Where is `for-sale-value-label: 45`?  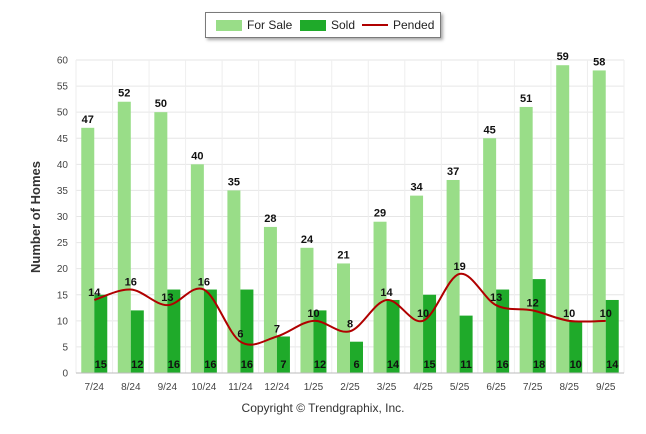 for-sale-value-label: 45 is located at coordinates (490, 130).